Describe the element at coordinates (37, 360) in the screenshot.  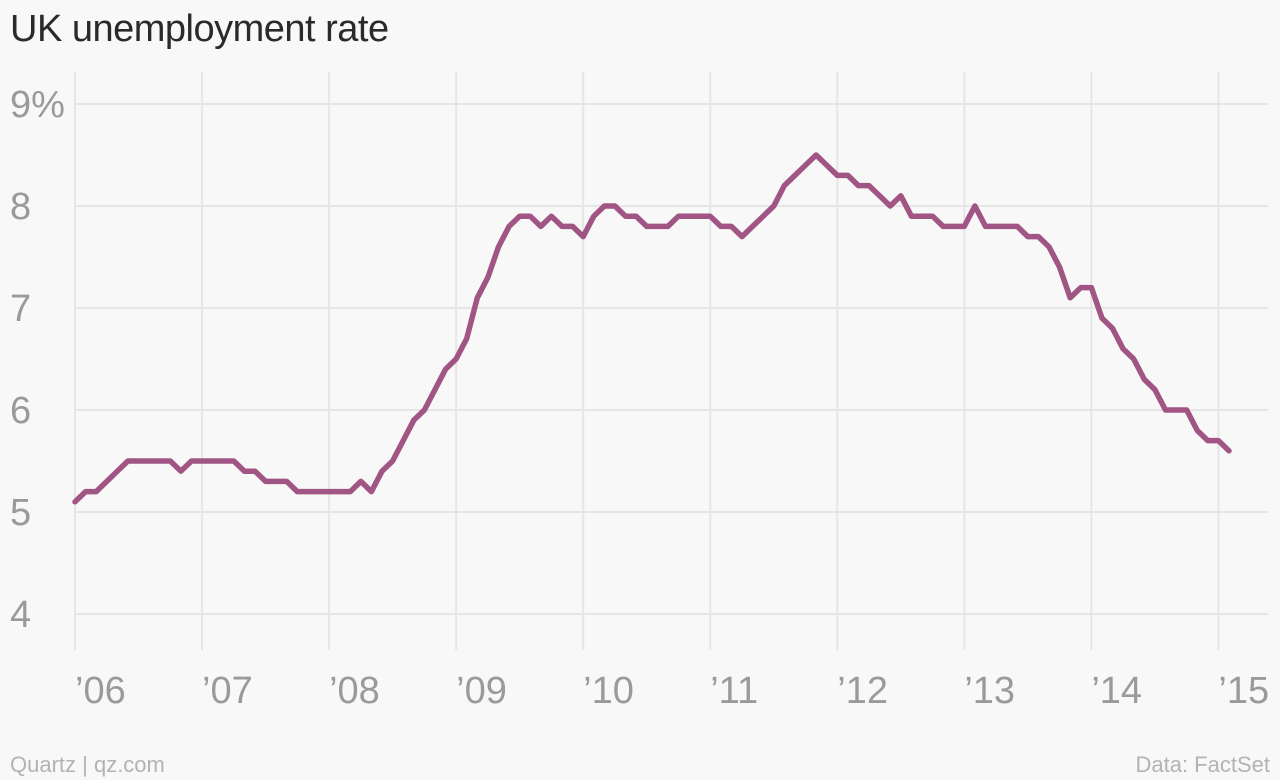
I see `y-axis-ticks: 4 5 6 7 8 9%` at that location.